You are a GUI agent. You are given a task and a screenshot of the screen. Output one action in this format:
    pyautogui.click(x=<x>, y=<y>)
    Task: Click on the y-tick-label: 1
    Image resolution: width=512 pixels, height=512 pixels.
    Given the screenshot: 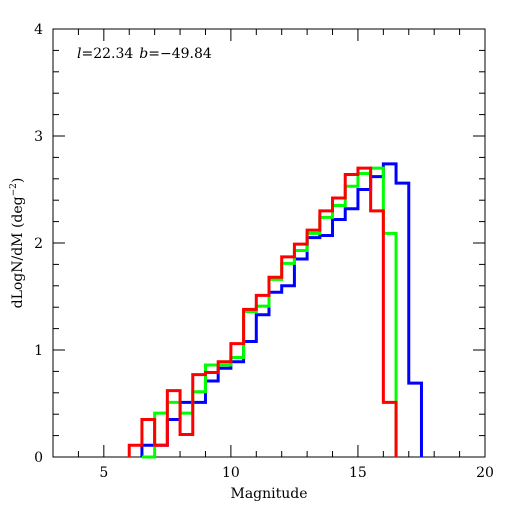 What is the action you would take?
    pyautogui.click(x=38, y=351)
    